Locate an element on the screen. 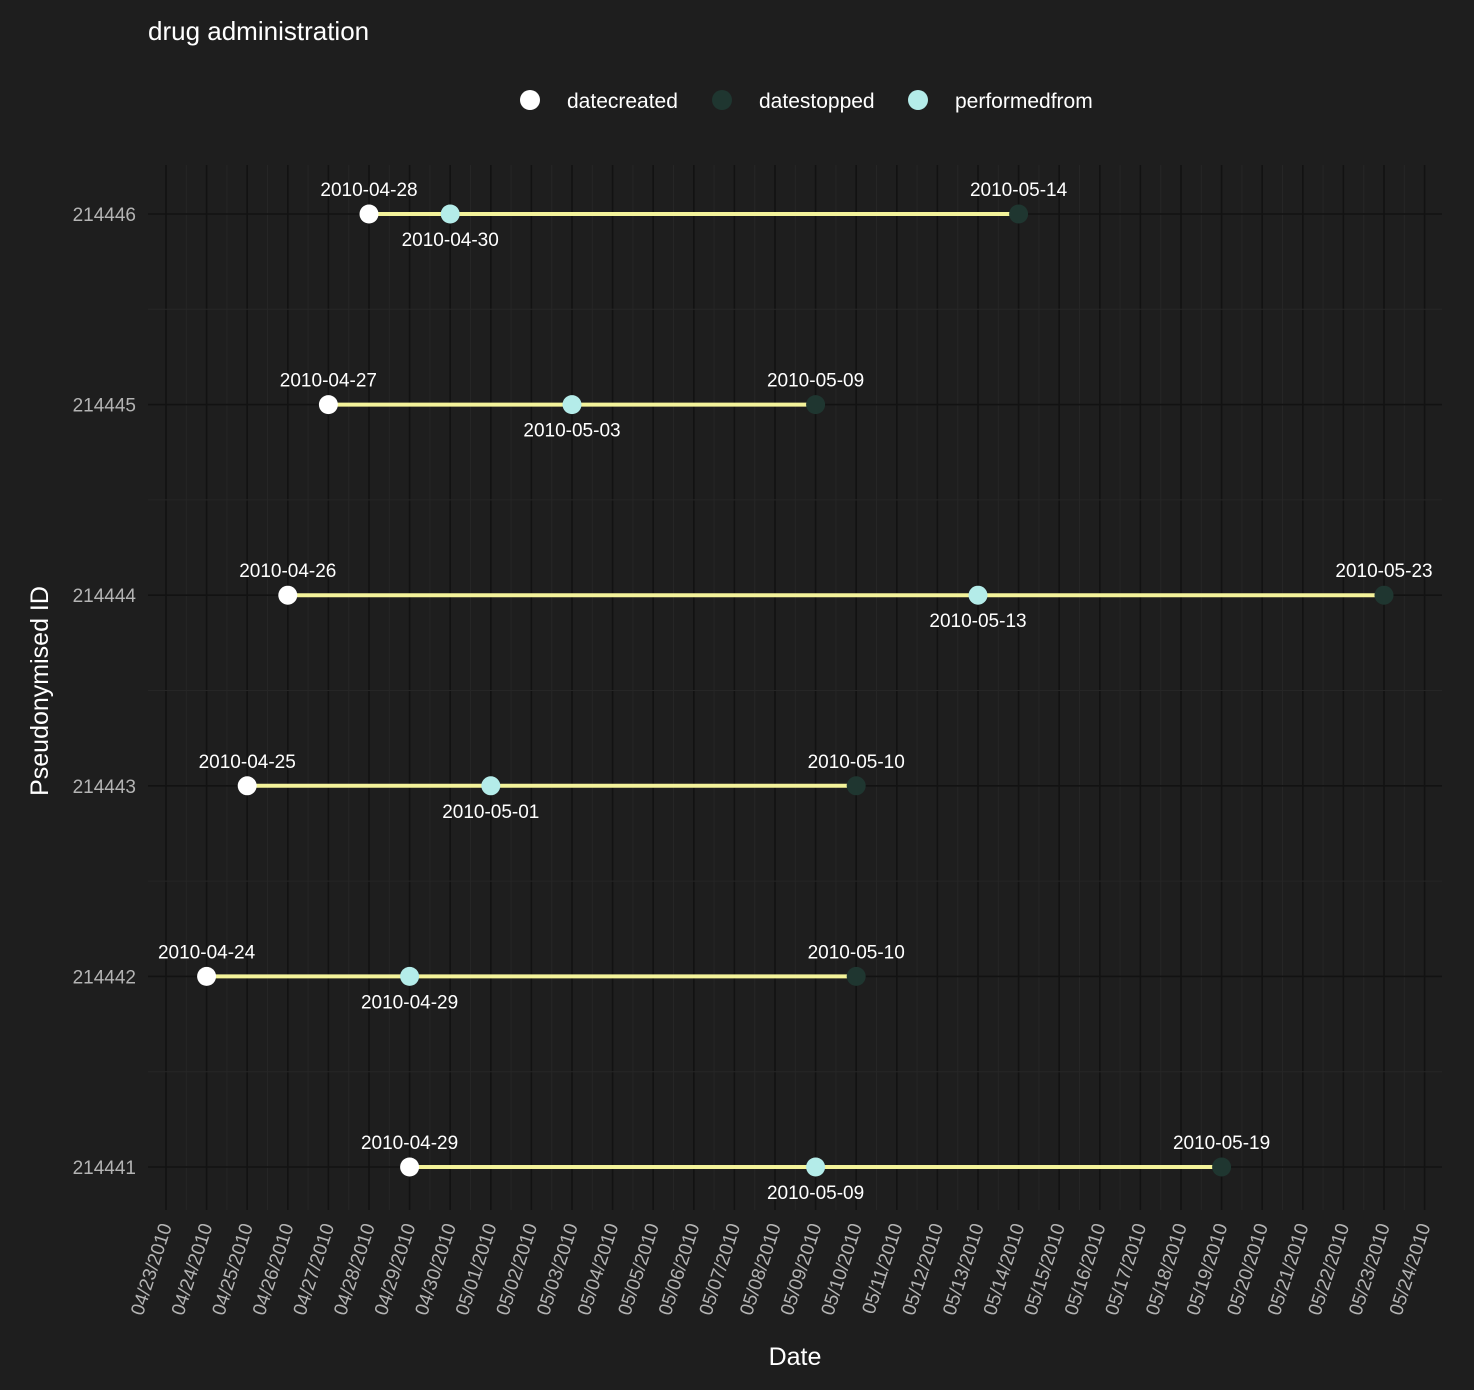 This screenshot has height=1390, width=1474. legend-label-performedfrom: performedfrom is located at coordinates (1024, 101).